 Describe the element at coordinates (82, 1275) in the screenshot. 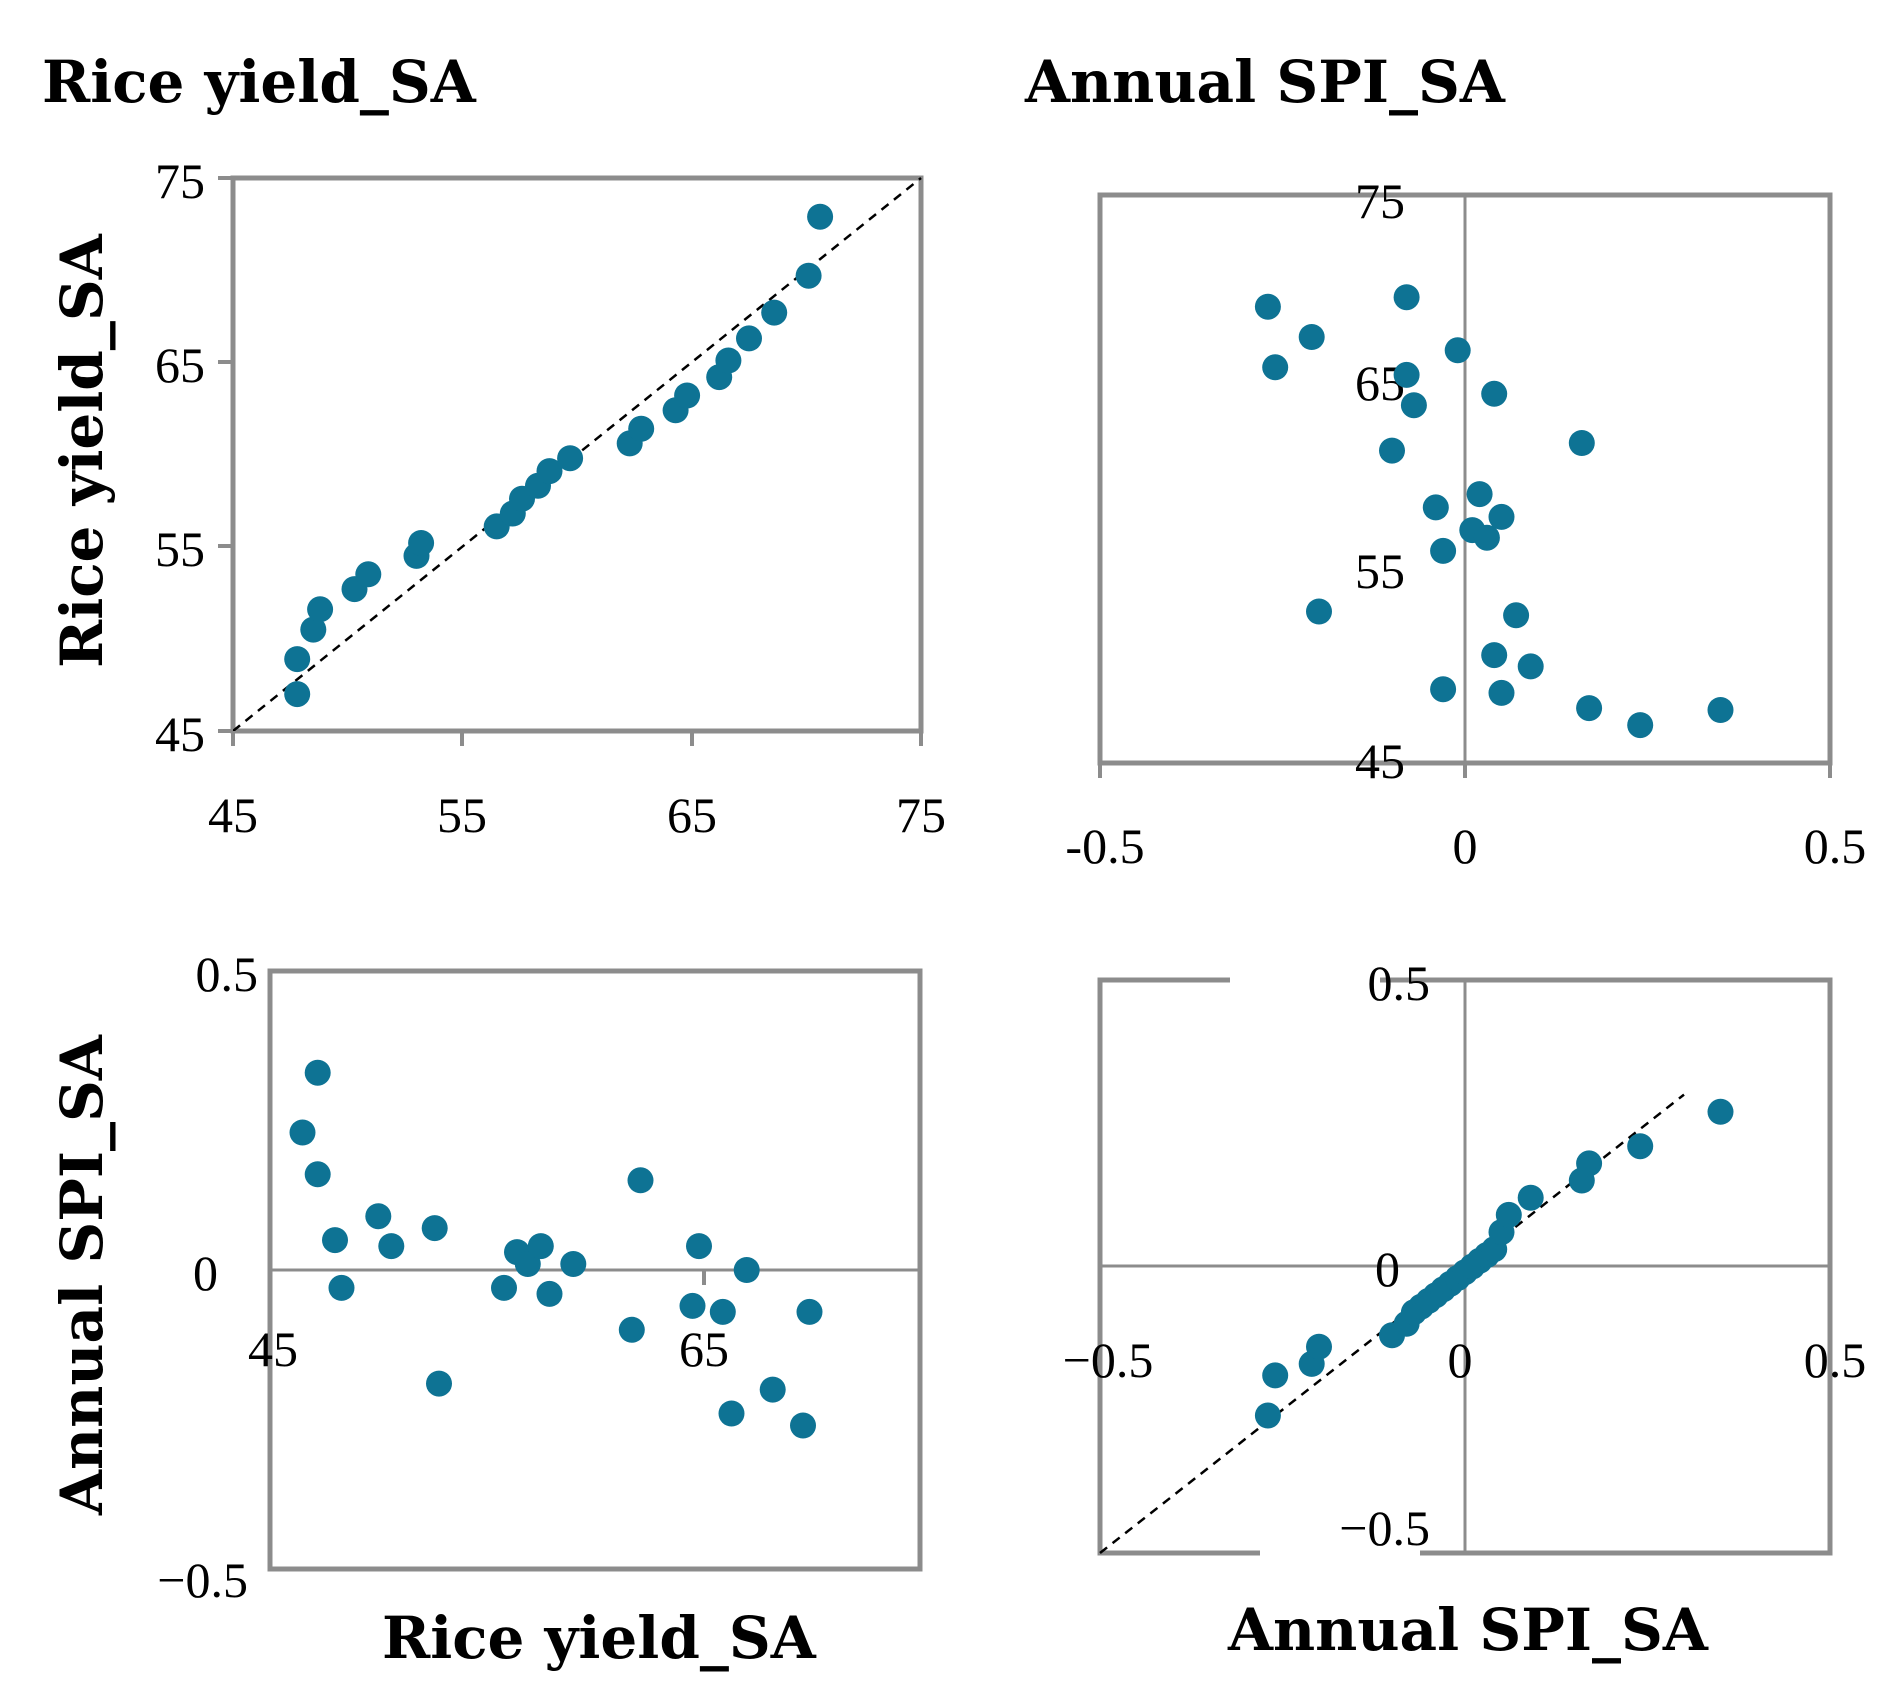

I see `row-label-annual-spi: Annual SPI_SA` at that location.